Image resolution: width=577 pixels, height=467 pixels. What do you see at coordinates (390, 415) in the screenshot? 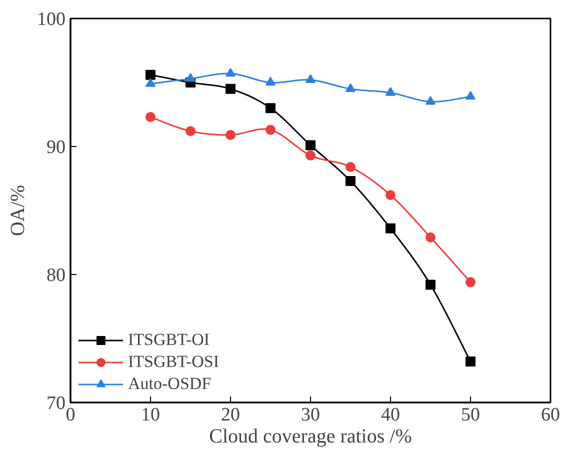
I see `x-tick-label: 40` at bounding box center [390, 415].